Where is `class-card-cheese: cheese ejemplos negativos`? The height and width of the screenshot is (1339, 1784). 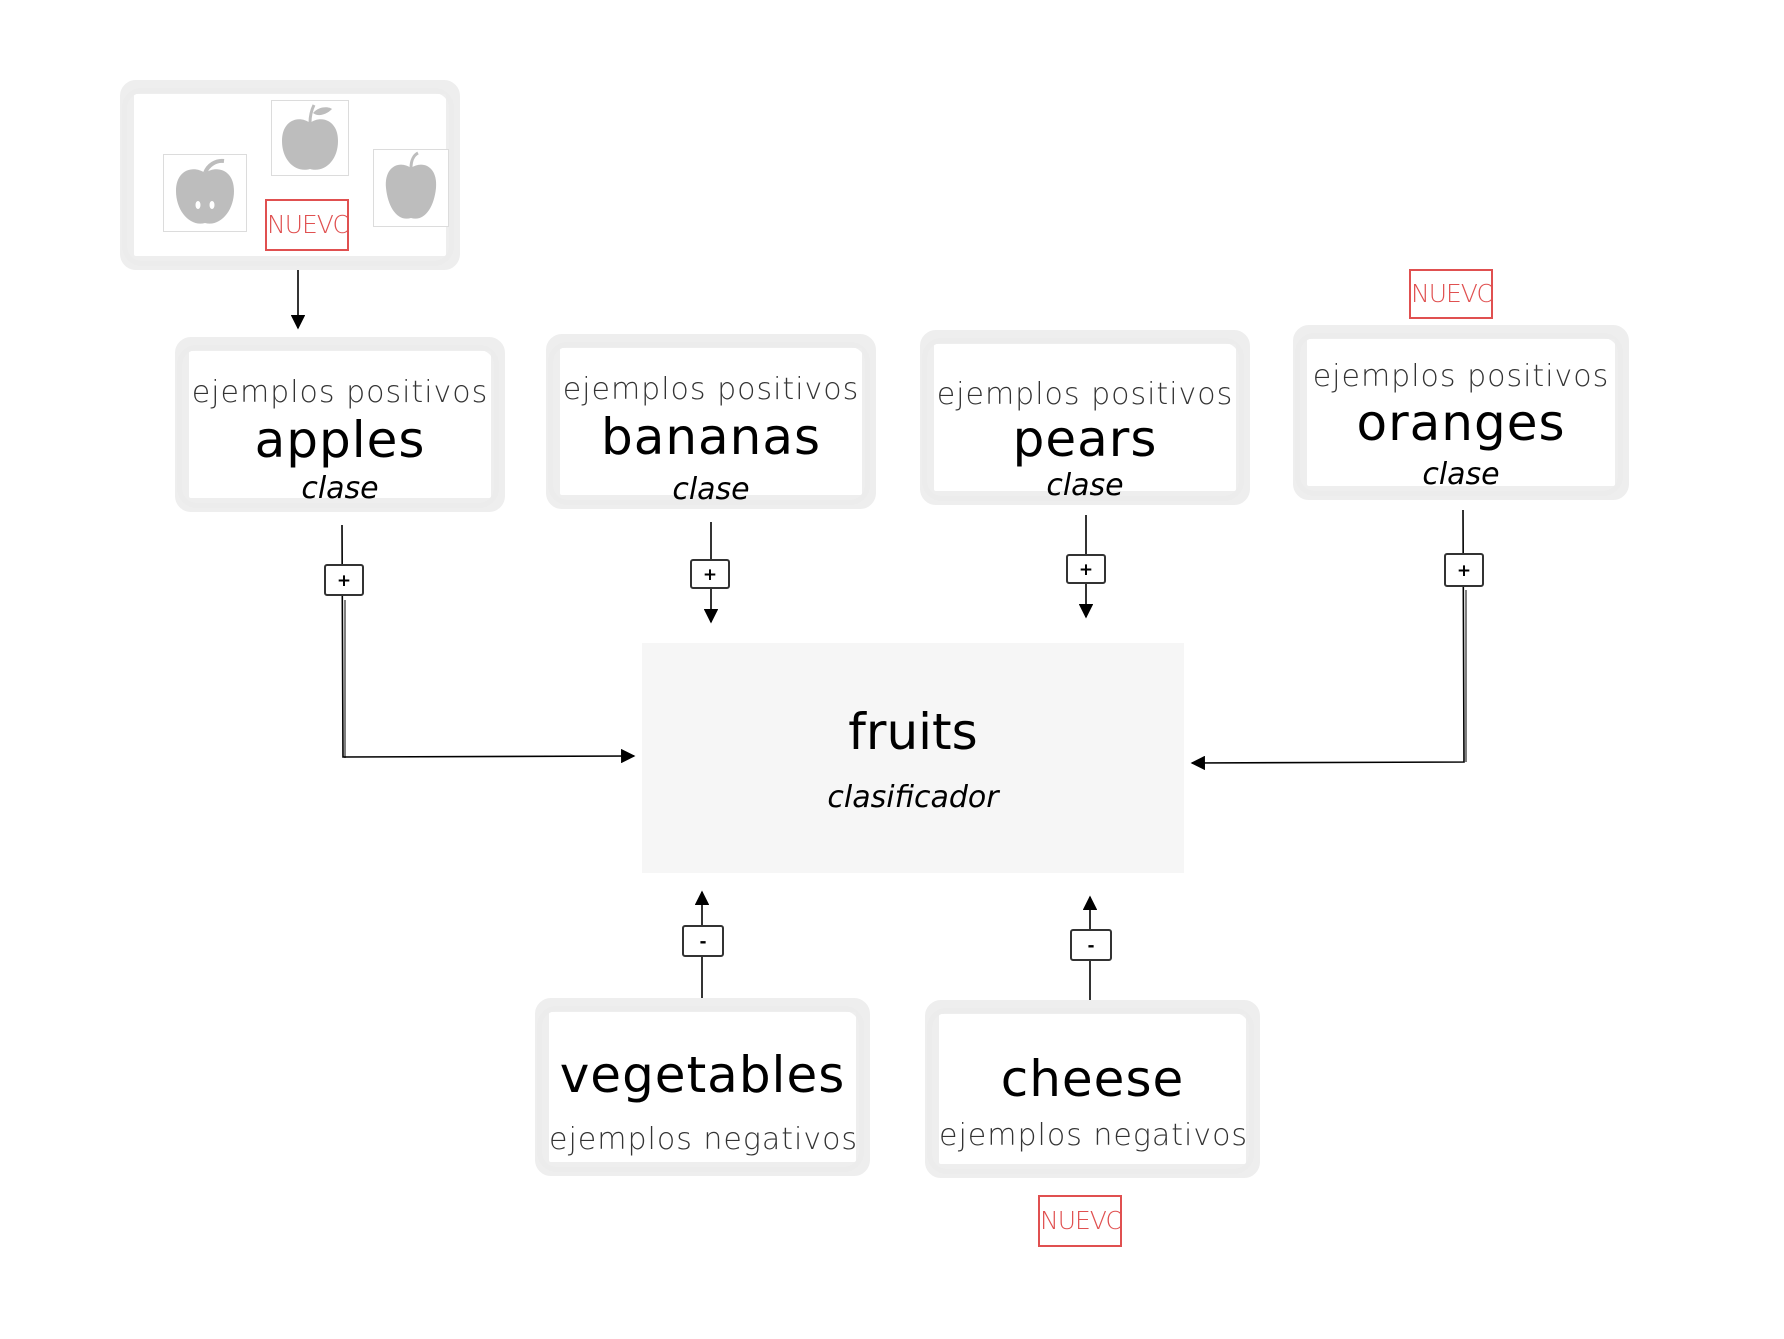 class-card-cheese: cheese ejemplos negativos is located at coordinates (1092, 1089).